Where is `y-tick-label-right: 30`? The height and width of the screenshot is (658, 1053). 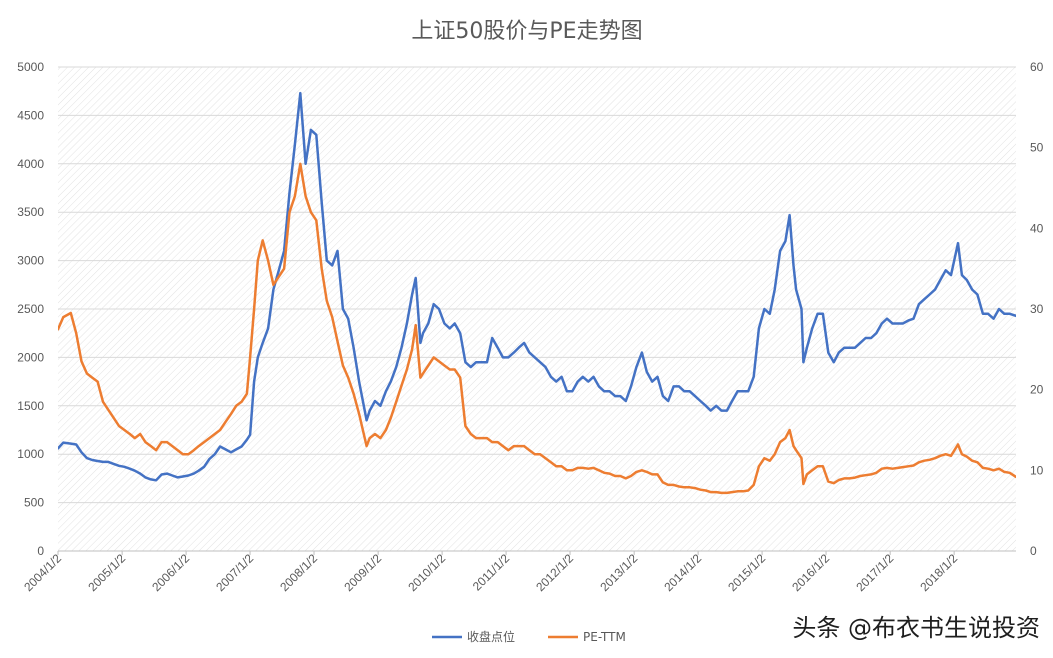 y-tick-label-right: 30 is located at coordinates (1037, 309).